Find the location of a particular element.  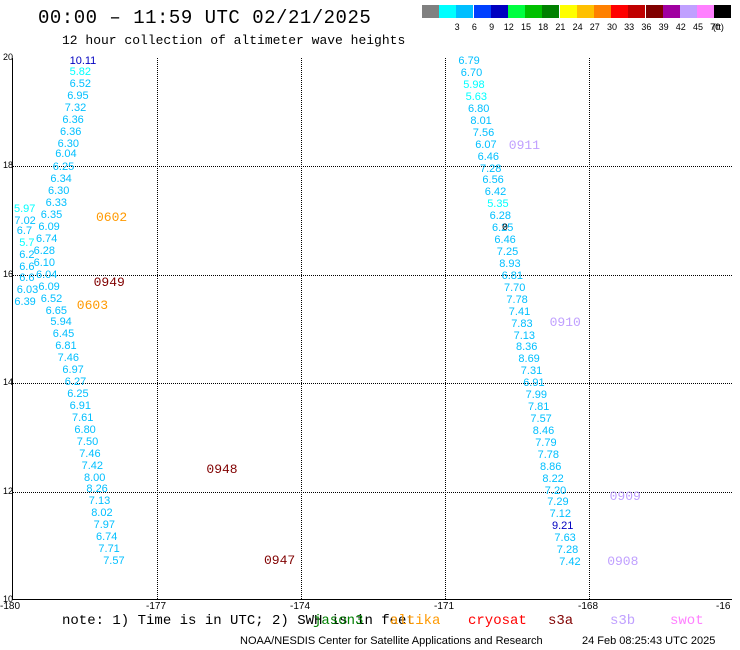

wave-height-label: 6.45 is located at coordinates (63, 334).